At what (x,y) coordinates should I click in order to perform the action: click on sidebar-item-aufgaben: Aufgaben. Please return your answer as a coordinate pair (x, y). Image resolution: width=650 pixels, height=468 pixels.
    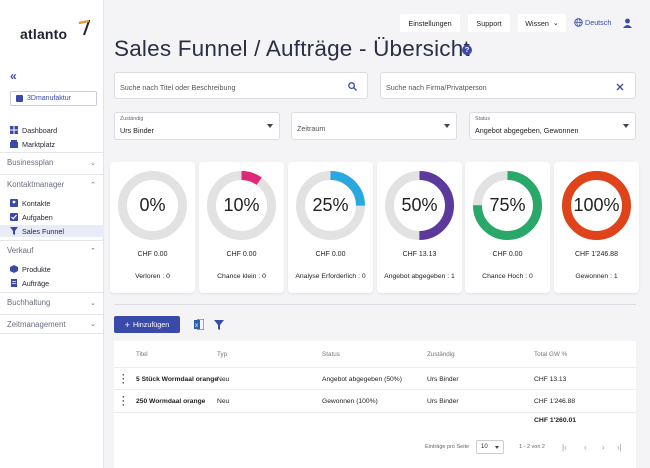
    Looking at the image, I should click on (31, 217).